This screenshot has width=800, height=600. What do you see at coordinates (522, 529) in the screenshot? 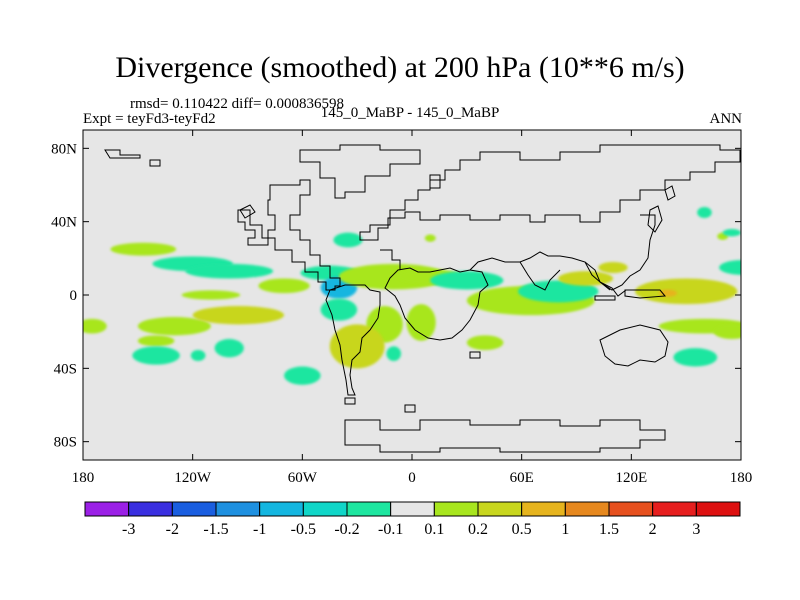
I see `colorbar-label: 0.5` at bounding box center [522, 529].